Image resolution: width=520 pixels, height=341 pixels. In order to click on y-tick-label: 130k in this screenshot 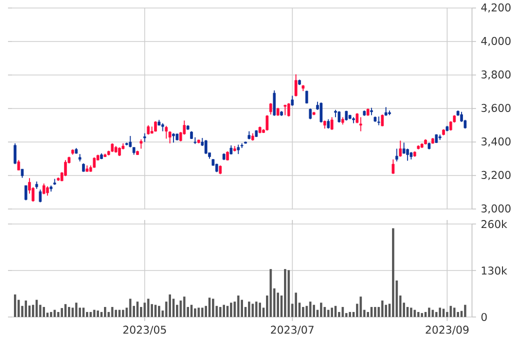, I will do `click(495, 270)`.